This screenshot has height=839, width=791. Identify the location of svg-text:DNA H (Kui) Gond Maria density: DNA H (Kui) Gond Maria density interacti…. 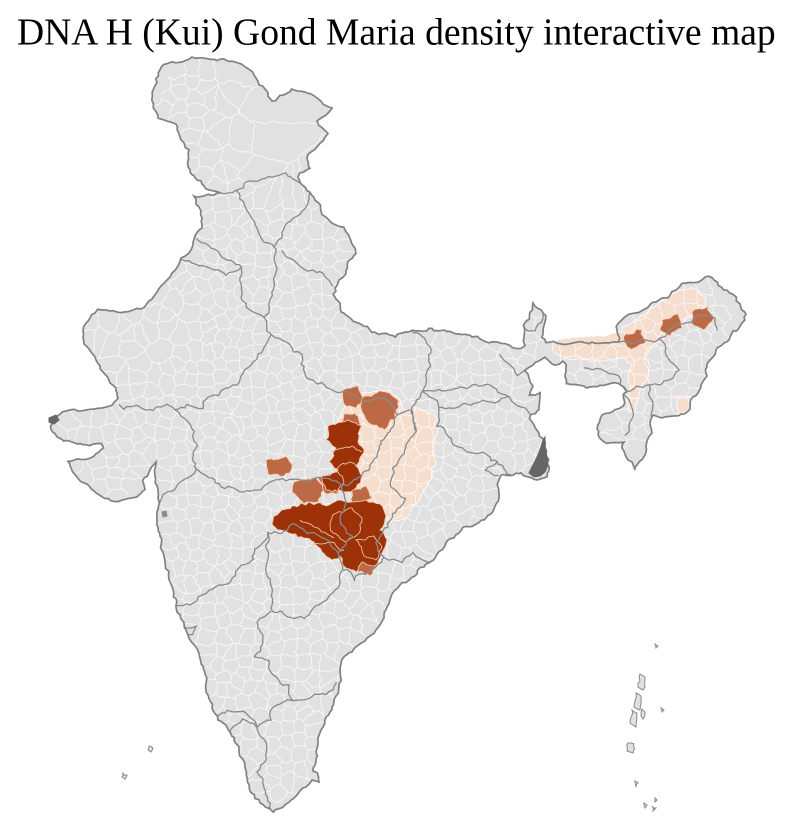
(396, 33).